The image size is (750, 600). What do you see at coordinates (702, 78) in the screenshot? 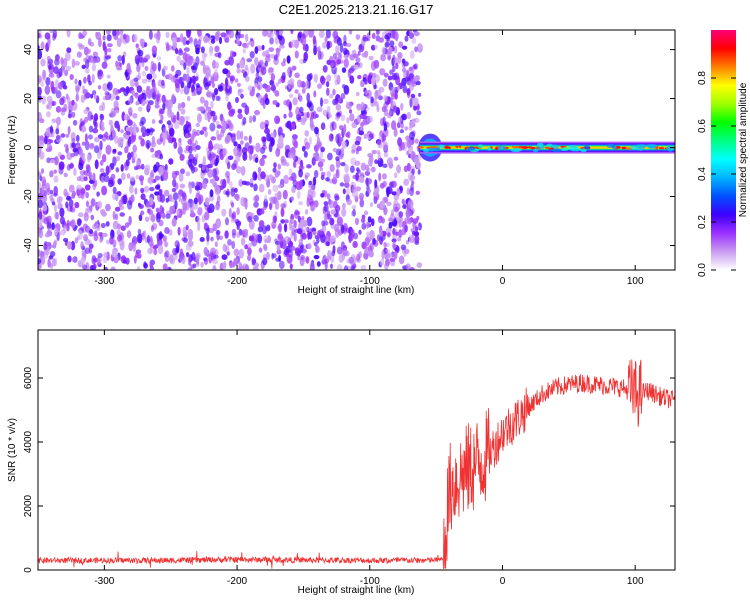
I see `colorbar-tick-label: 0.8` at bounding box center [702, 78].